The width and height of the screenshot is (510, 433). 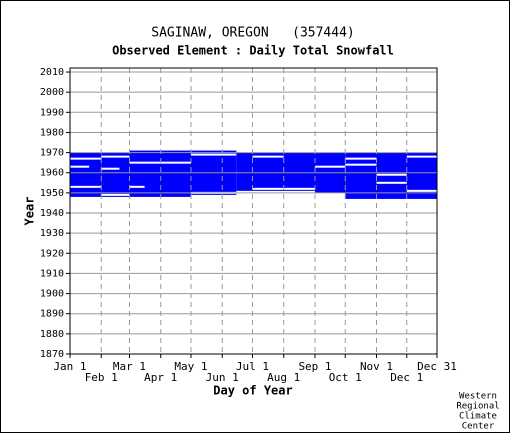 I want to click on x-tick-label: Jul 1, so click(x=252, y=366).